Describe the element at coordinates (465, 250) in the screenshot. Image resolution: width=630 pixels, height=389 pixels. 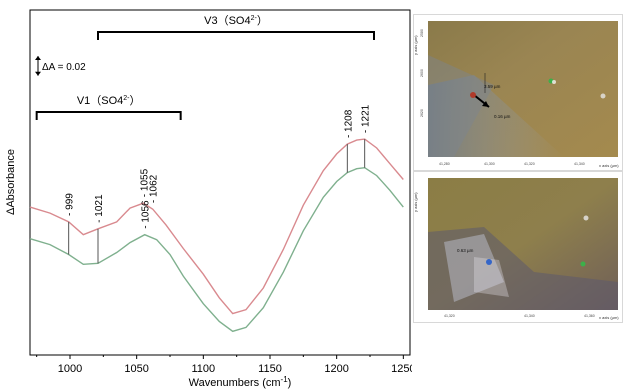
I see `annotation-distance-3: 0.63 µm` at that location.